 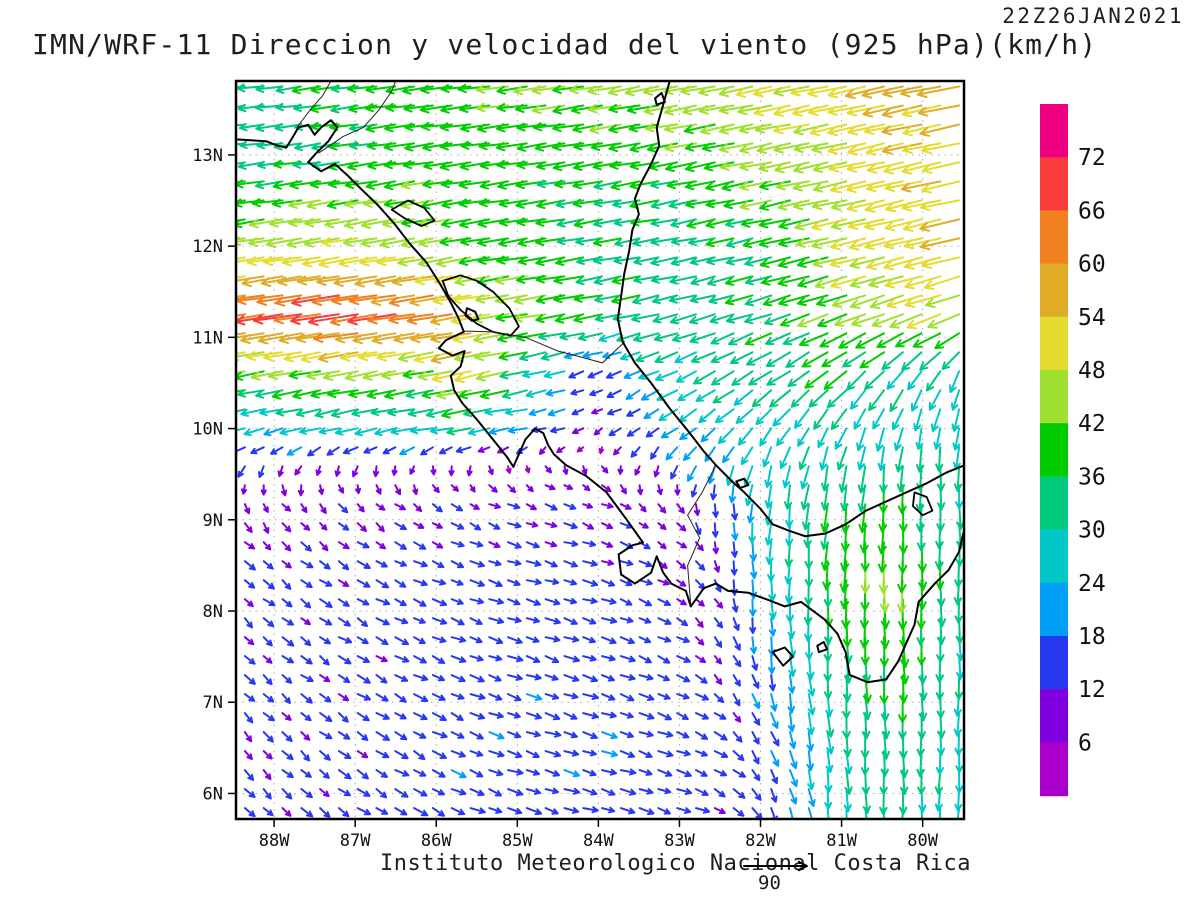 I want to click on colorbar-label: 30, so click(x=1092, y=531).